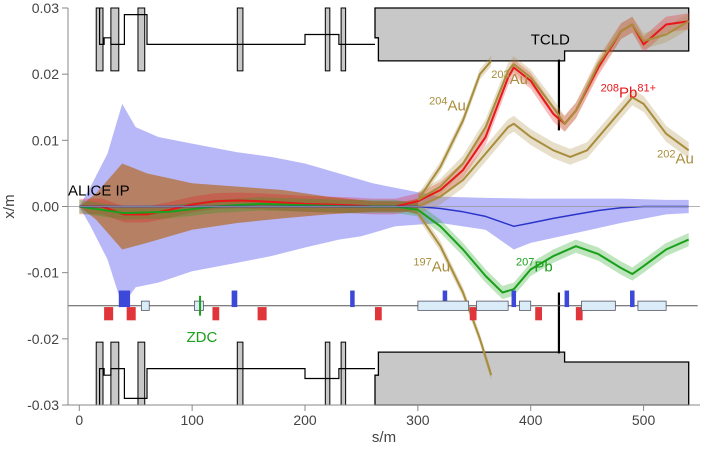 This screenshot has width=711, height=450. What do you see at coordinates (79, 420) in the screenshot?
I see `x-tick-label: 0` at bounding box center [79, 420].